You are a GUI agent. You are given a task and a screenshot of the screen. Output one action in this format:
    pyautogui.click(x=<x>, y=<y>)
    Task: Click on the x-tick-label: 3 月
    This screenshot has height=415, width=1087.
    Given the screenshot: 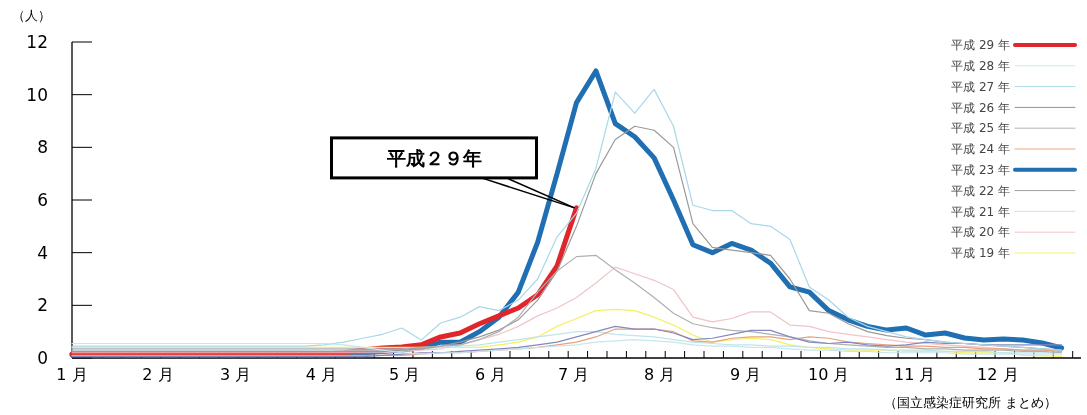 What is the action you would take?
    pyautogui.click(x=235, y=374)
    